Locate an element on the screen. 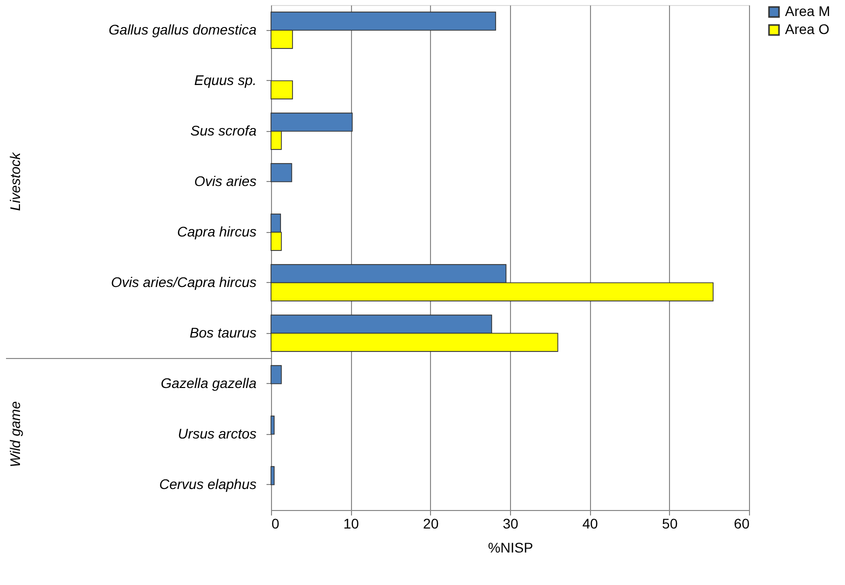 The width and height of the screenshot is (845, 585). legend-label: Area O is located at coordinates (807, 29).